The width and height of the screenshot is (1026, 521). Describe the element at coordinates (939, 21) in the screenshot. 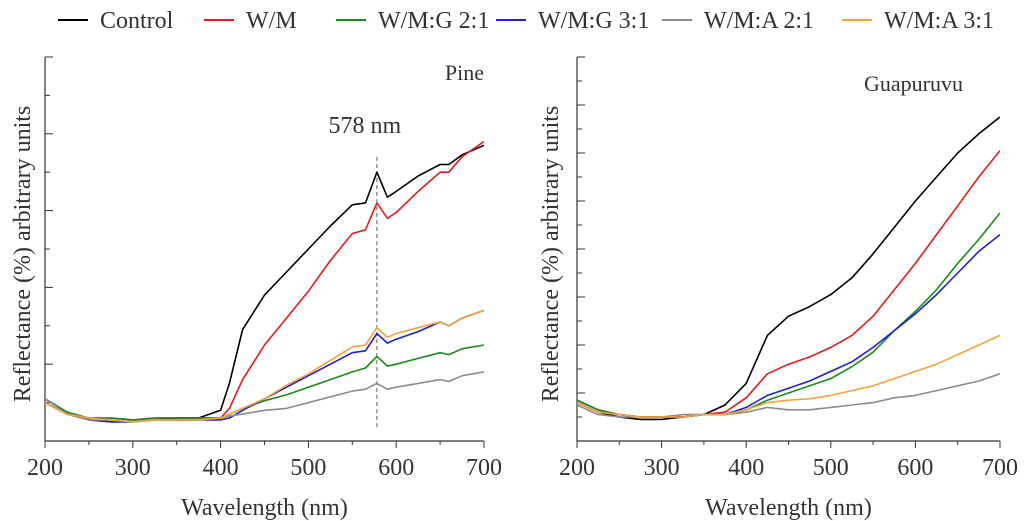

I see `legend-label-w-m-a-3-1: W/M:A 3:1` at that location.